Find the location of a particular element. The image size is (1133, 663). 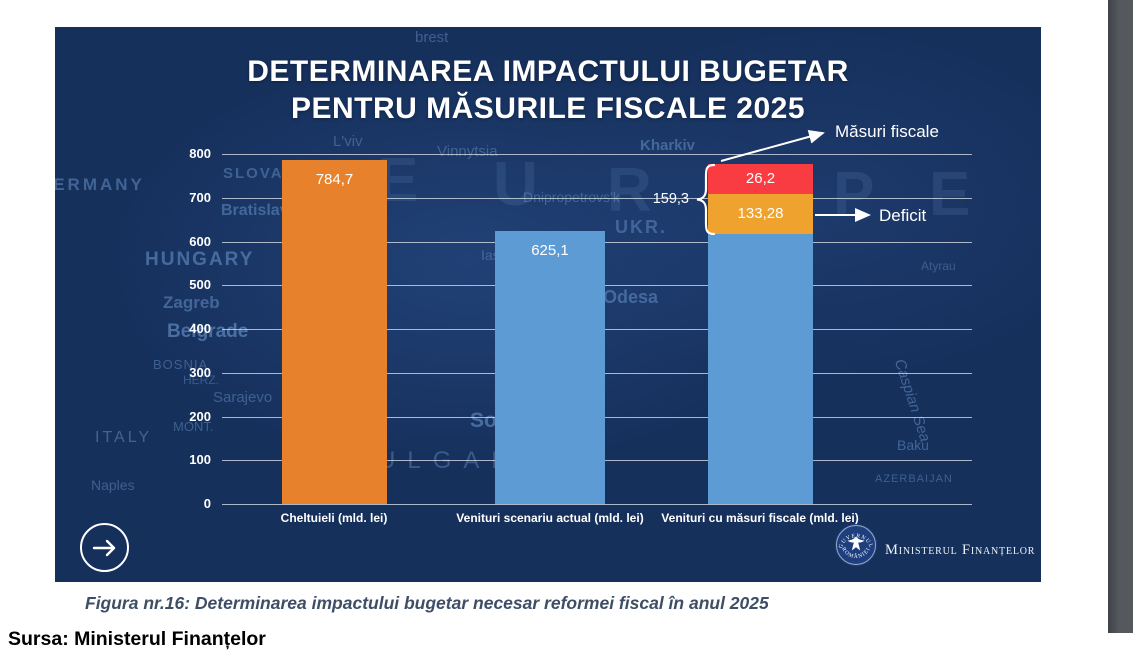

y-tick-label: 0 is located at coordinates (207, 503).